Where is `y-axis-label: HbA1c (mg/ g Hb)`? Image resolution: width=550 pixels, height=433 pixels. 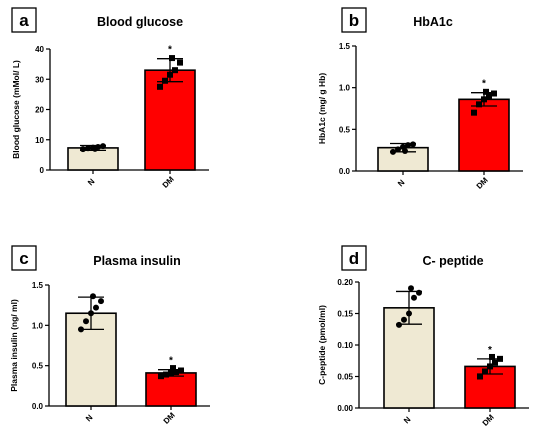
y-axis-label: HbA1c (mg/ g Hb) is located at coordinates (322, 108).